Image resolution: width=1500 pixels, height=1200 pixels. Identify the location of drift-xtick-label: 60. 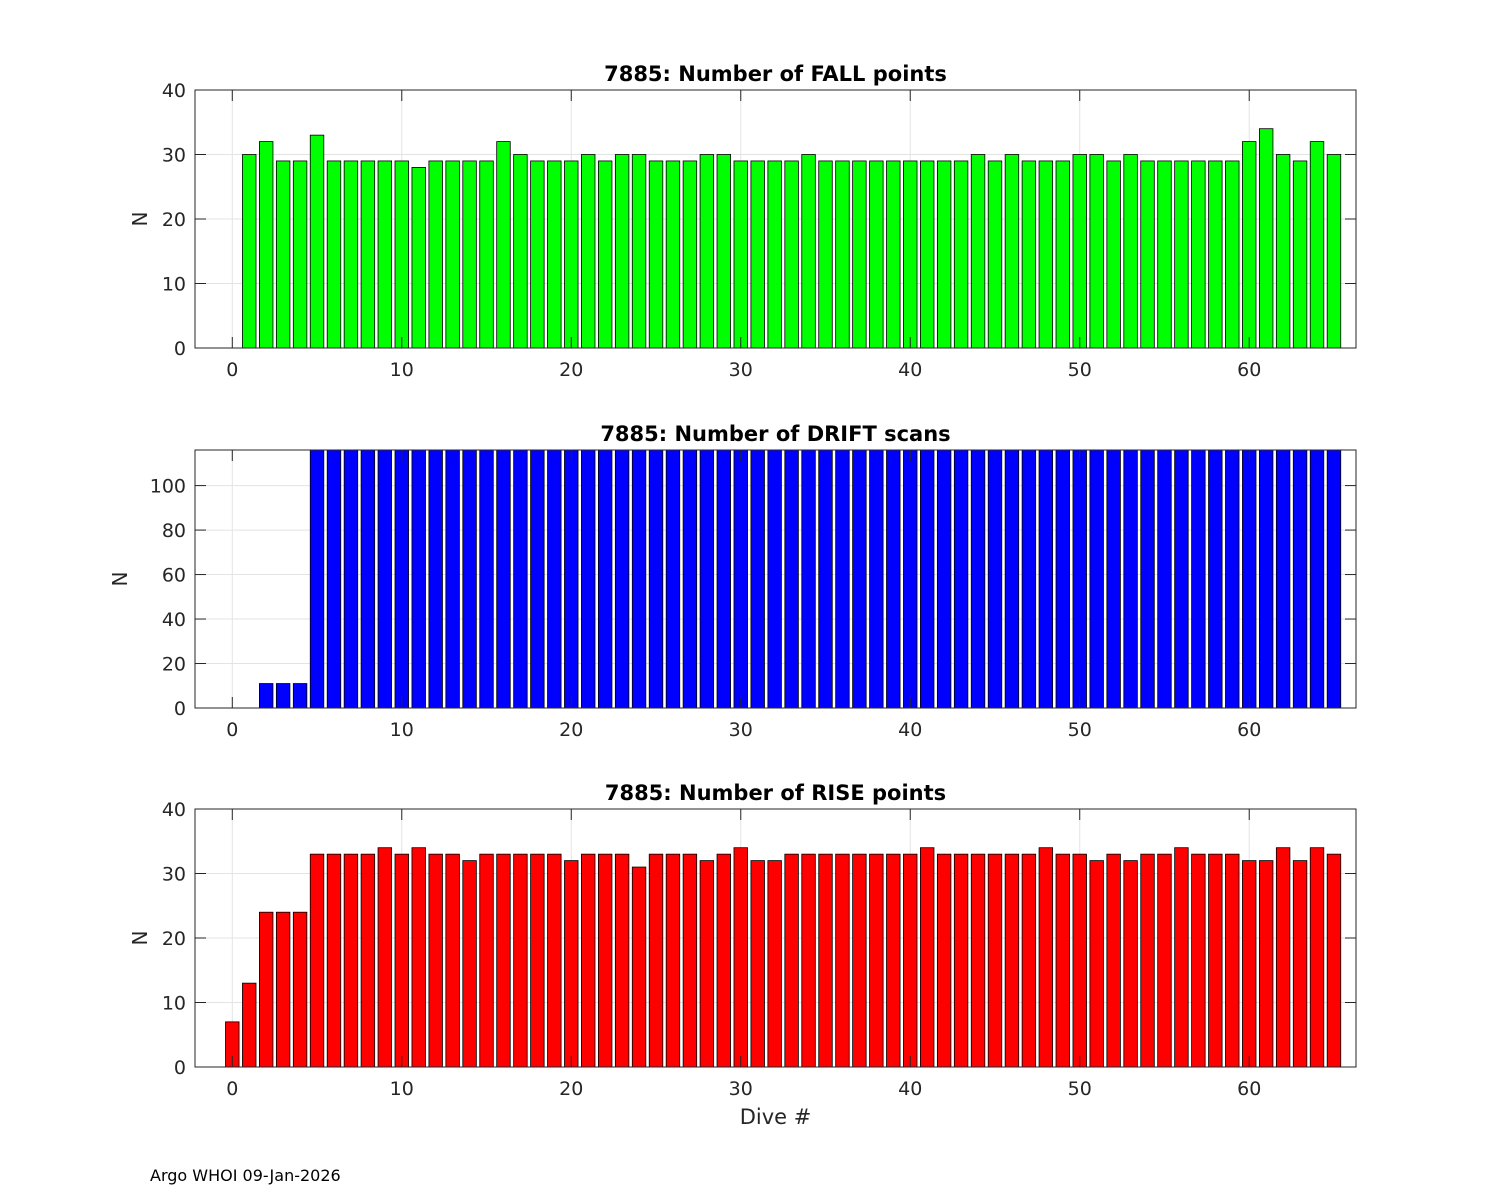
(1249, 730).